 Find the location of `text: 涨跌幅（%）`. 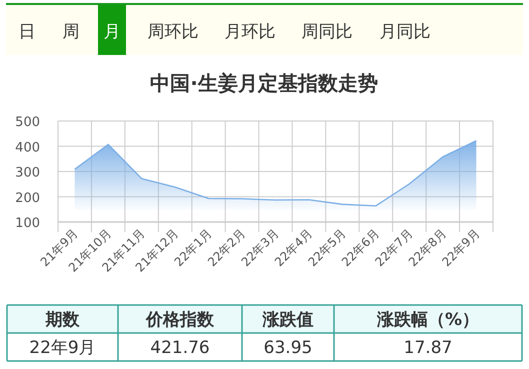

text: 涨跌幅（%） is located at coordinates (428, 320).